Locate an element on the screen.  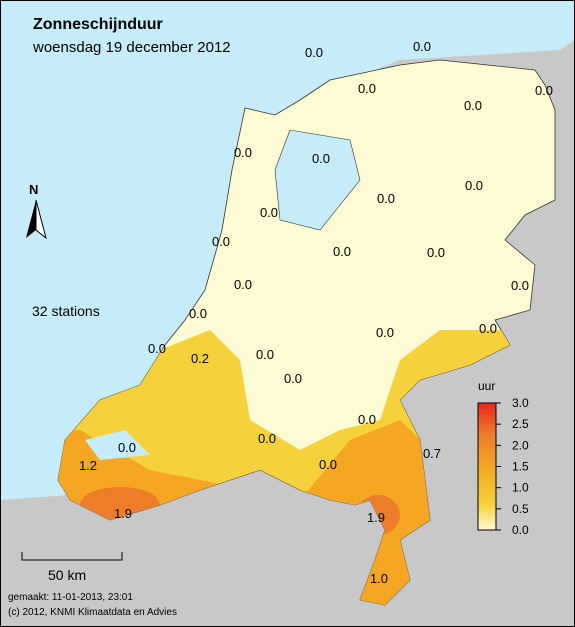
legend-tick-label: 3.0 is located at coordinates (520, 403).